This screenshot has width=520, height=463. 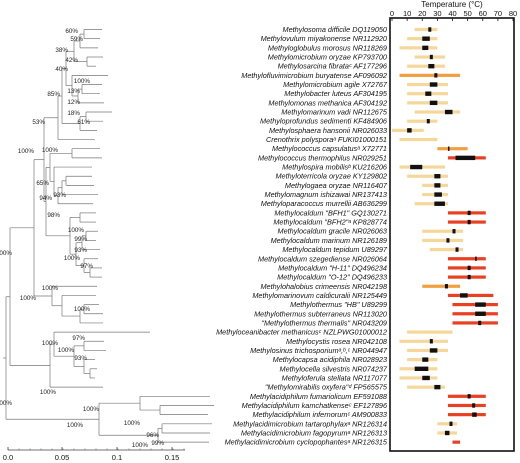 I want to click on temp-tick-label: 10, so click(x=407, y=13).